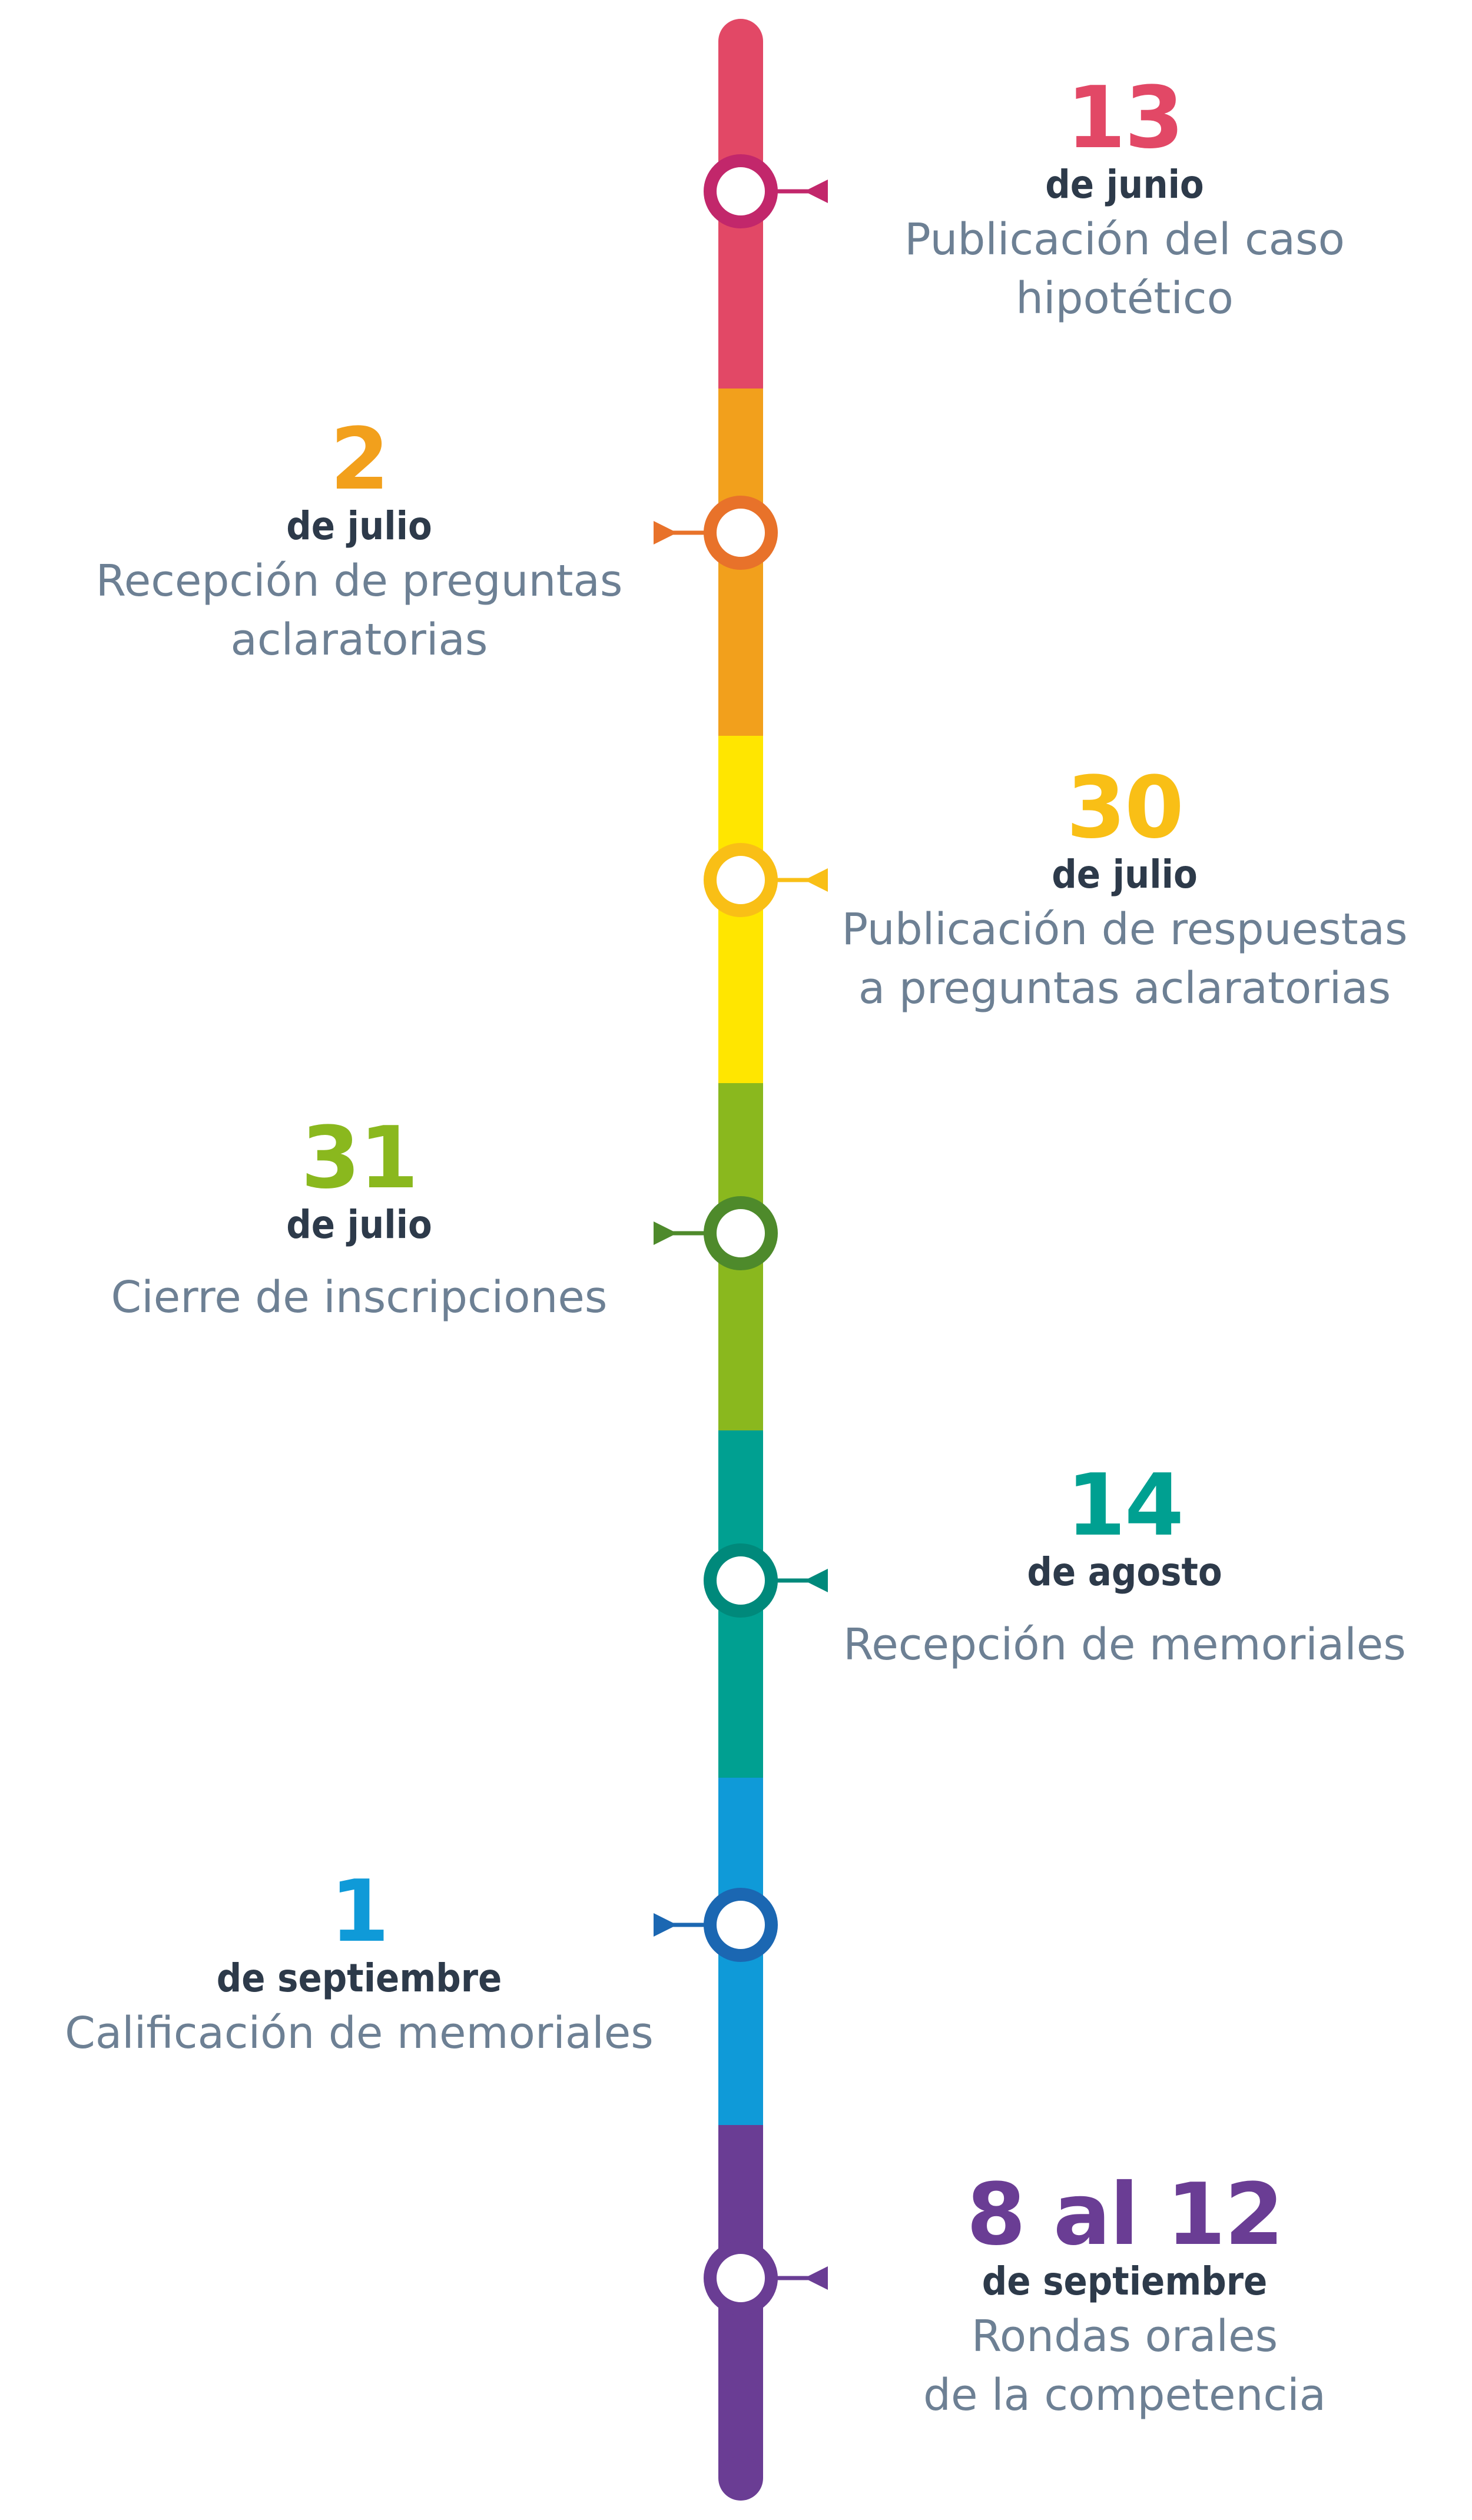 Image resolution: width=1472 pixels, height=2520 pixels. I want to click on timeline-event-5: 14 de agosto Recepción de memoriales, so click(1124, 1569).